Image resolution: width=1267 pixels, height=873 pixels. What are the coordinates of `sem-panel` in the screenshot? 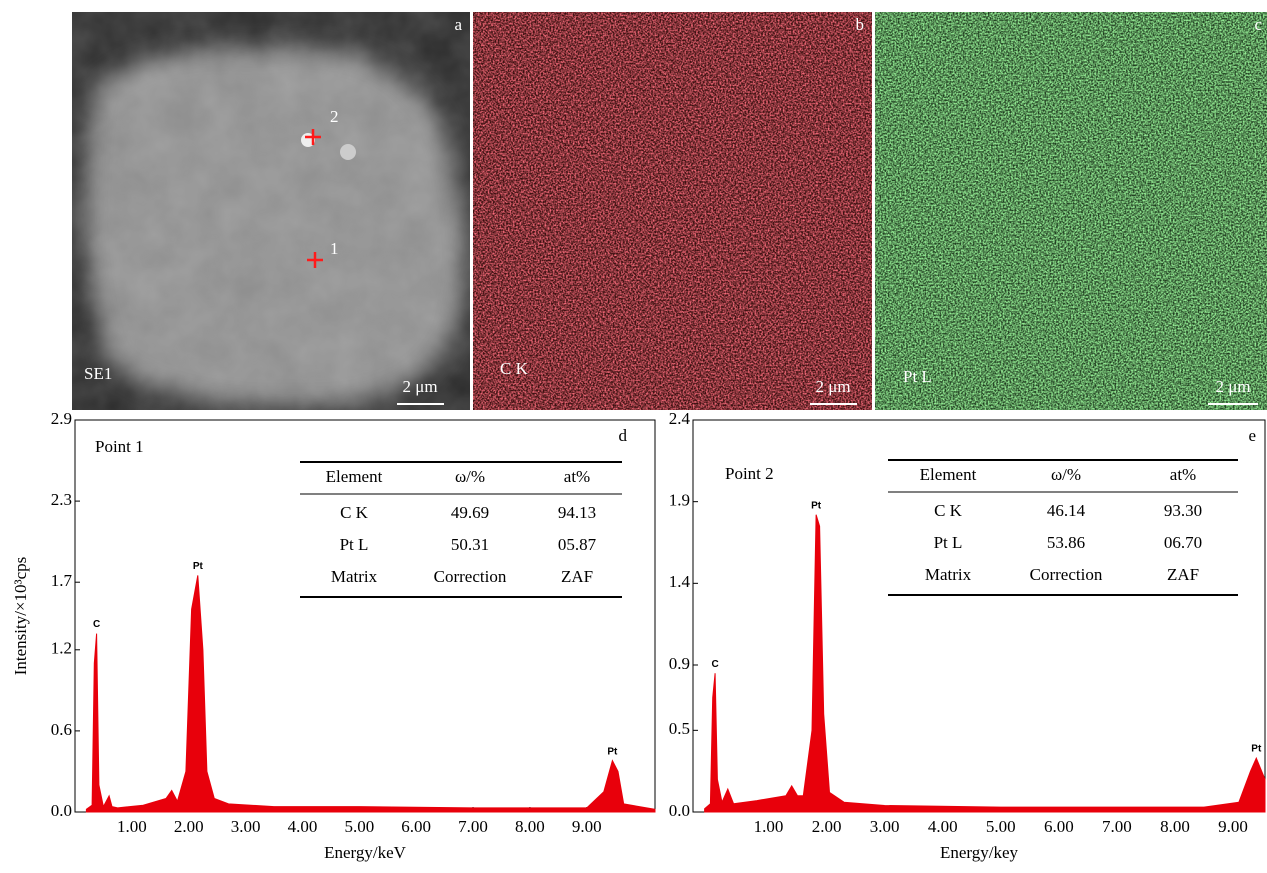 It's located at (271, 211).